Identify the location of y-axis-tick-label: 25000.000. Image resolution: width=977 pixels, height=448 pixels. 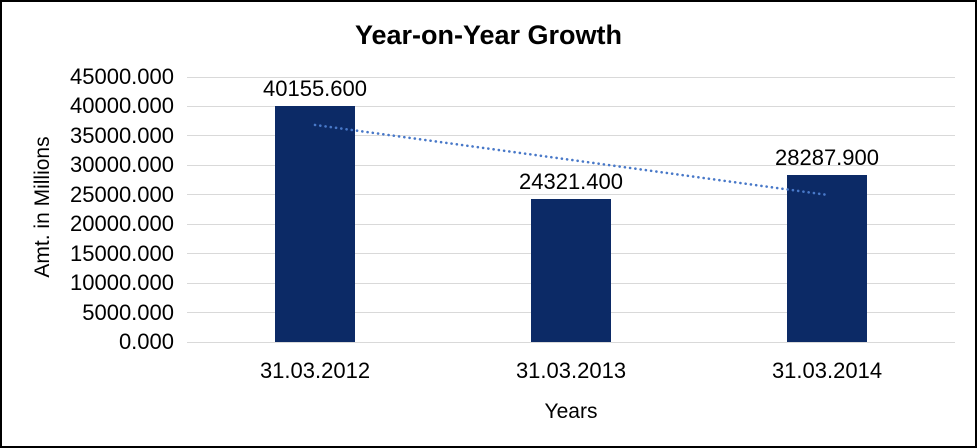
(122, 194).